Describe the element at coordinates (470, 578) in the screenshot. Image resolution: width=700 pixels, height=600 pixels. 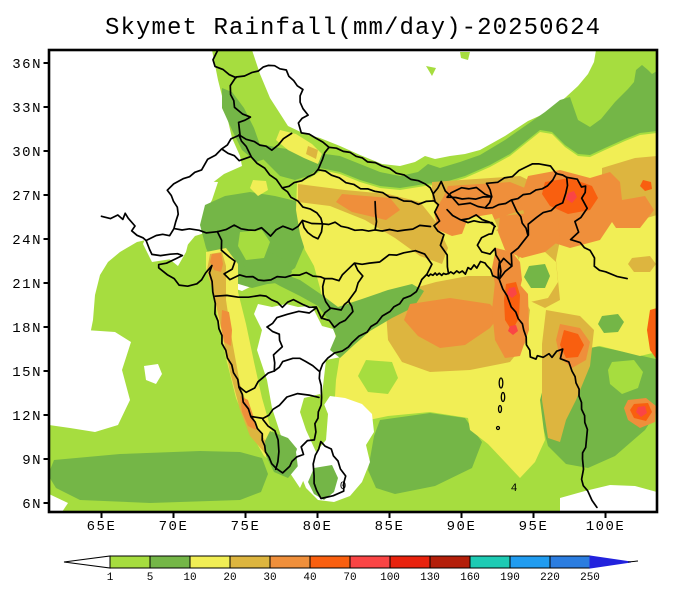
I see `svg-text: 160` at that location.